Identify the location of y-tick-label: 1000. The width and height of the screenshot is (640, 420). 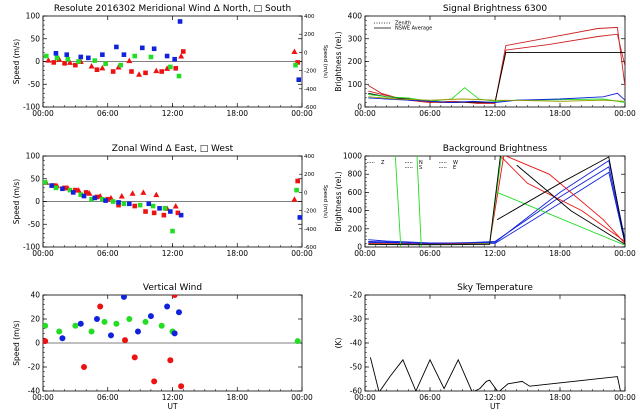
(352, 156).